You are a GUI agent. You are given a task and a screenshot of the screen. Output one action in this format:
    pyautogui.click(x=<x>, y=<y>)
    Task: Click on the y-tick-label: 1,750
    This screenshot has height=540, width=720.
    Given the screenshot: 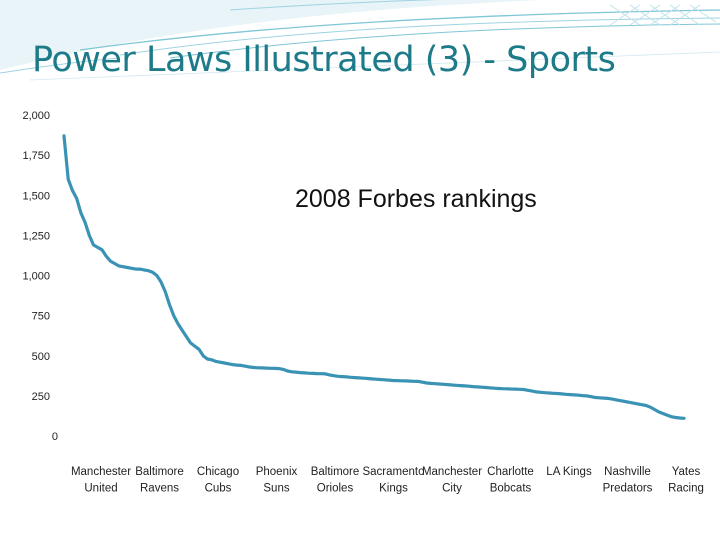 What is the action you would take?
    pyautogui.click(x=36, y=156)
    